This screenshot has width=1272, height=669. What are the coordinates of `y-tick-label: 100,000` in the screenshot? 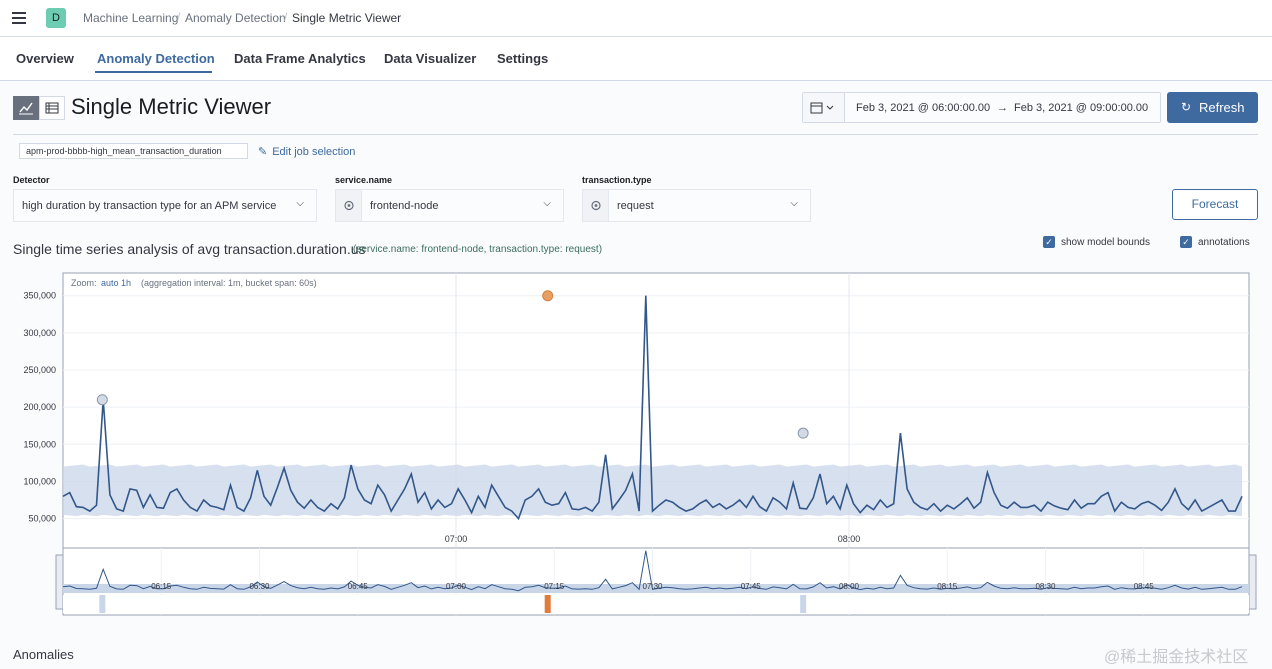 It's located at (39, 481).